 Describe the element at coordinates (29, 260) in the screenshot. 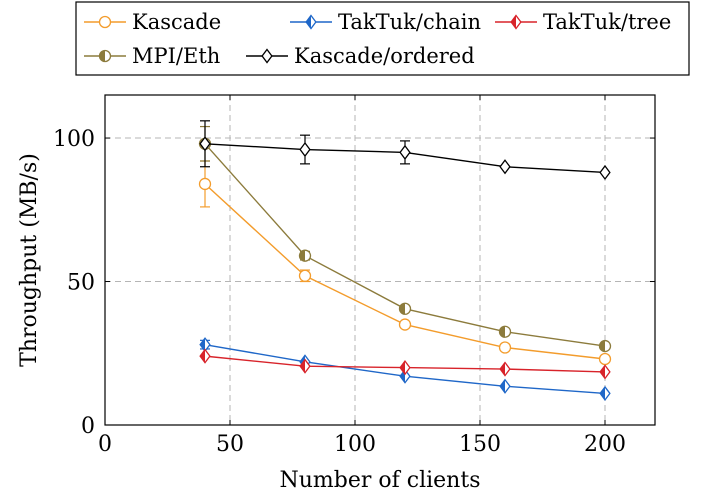

I see `y-axis-title: Throughput (MB/s)` at that location.